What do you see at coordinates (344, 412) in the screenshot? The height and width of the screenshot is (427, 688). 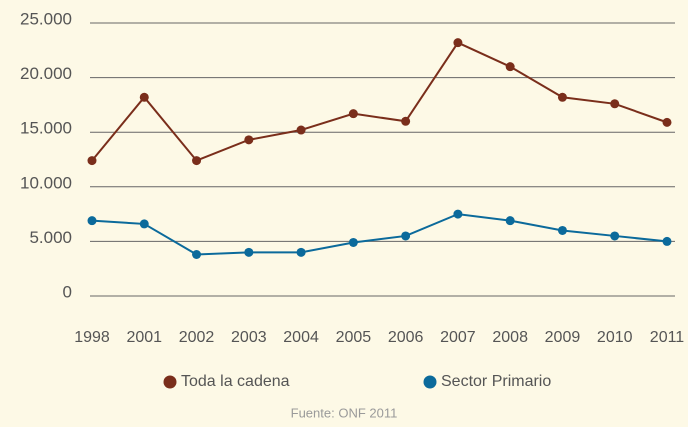 I see `source: Fuente: ONF 2011` at bounding box center [344, 412].